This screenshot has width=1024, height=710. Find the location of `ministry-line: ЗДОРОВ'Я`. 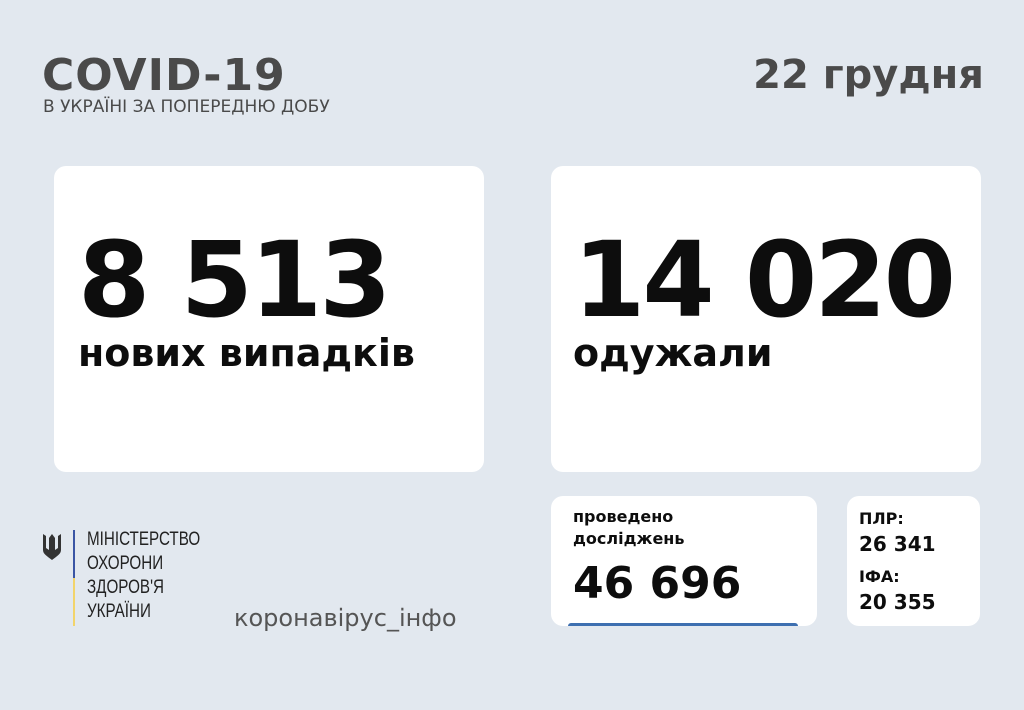

ministry-line: ЗДОРОВ'Я is located at coordinates (125, 587).